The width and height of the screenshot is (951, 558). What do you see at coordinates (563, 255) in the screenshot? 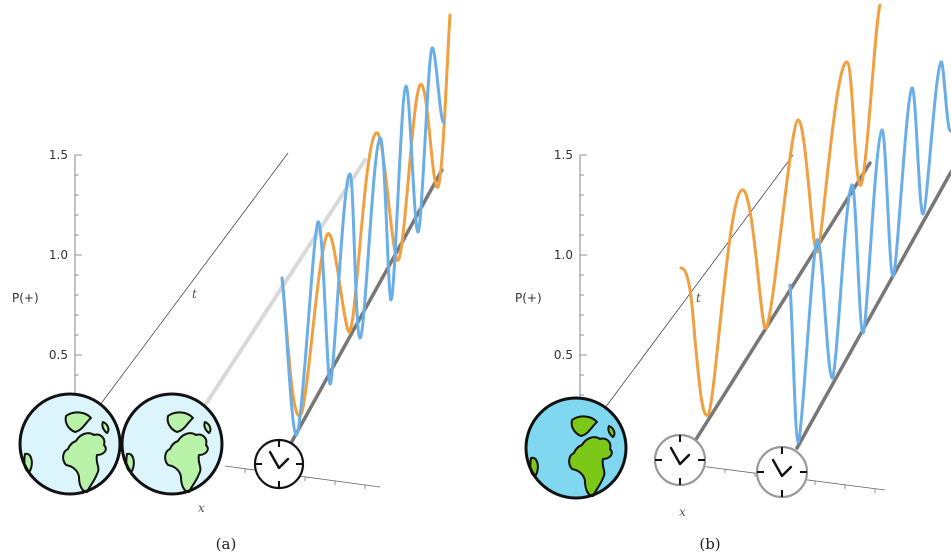
I see `y-tick-1-0-b: 1.0` at bounding box center [563, 255].